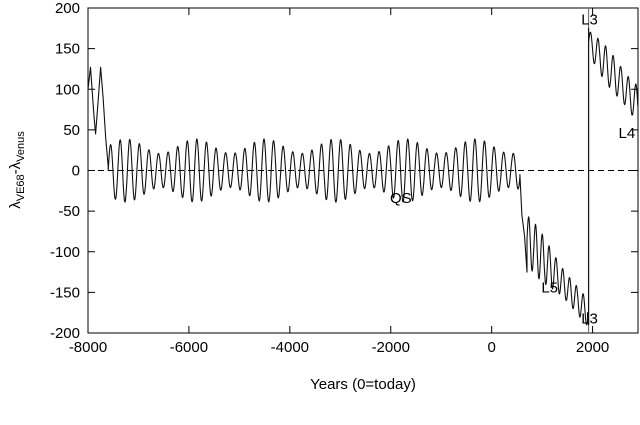  I want to click on x-tick-label: -2000, so click(391, 347).